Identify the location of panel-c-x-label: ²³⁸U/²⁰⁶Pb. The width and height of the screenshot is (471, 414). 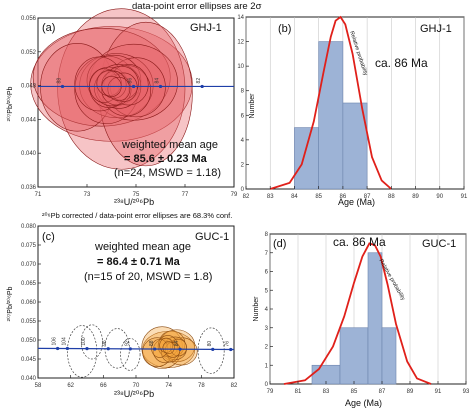
(134, 394).